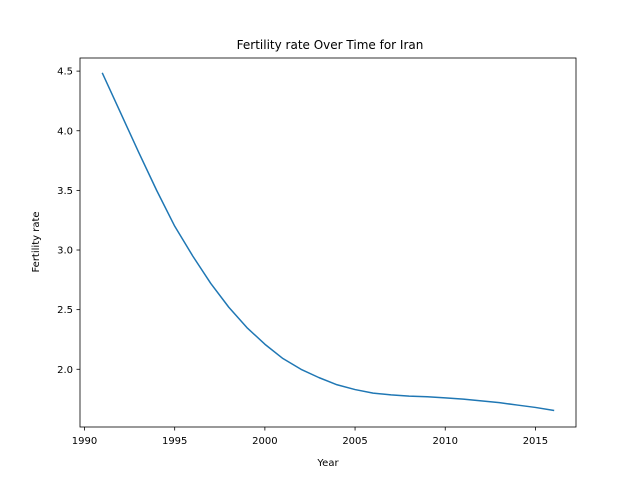  Describe the element at coordinates (445, 441) in the screenshot. I see `x-tick-label: 2010` at that location.